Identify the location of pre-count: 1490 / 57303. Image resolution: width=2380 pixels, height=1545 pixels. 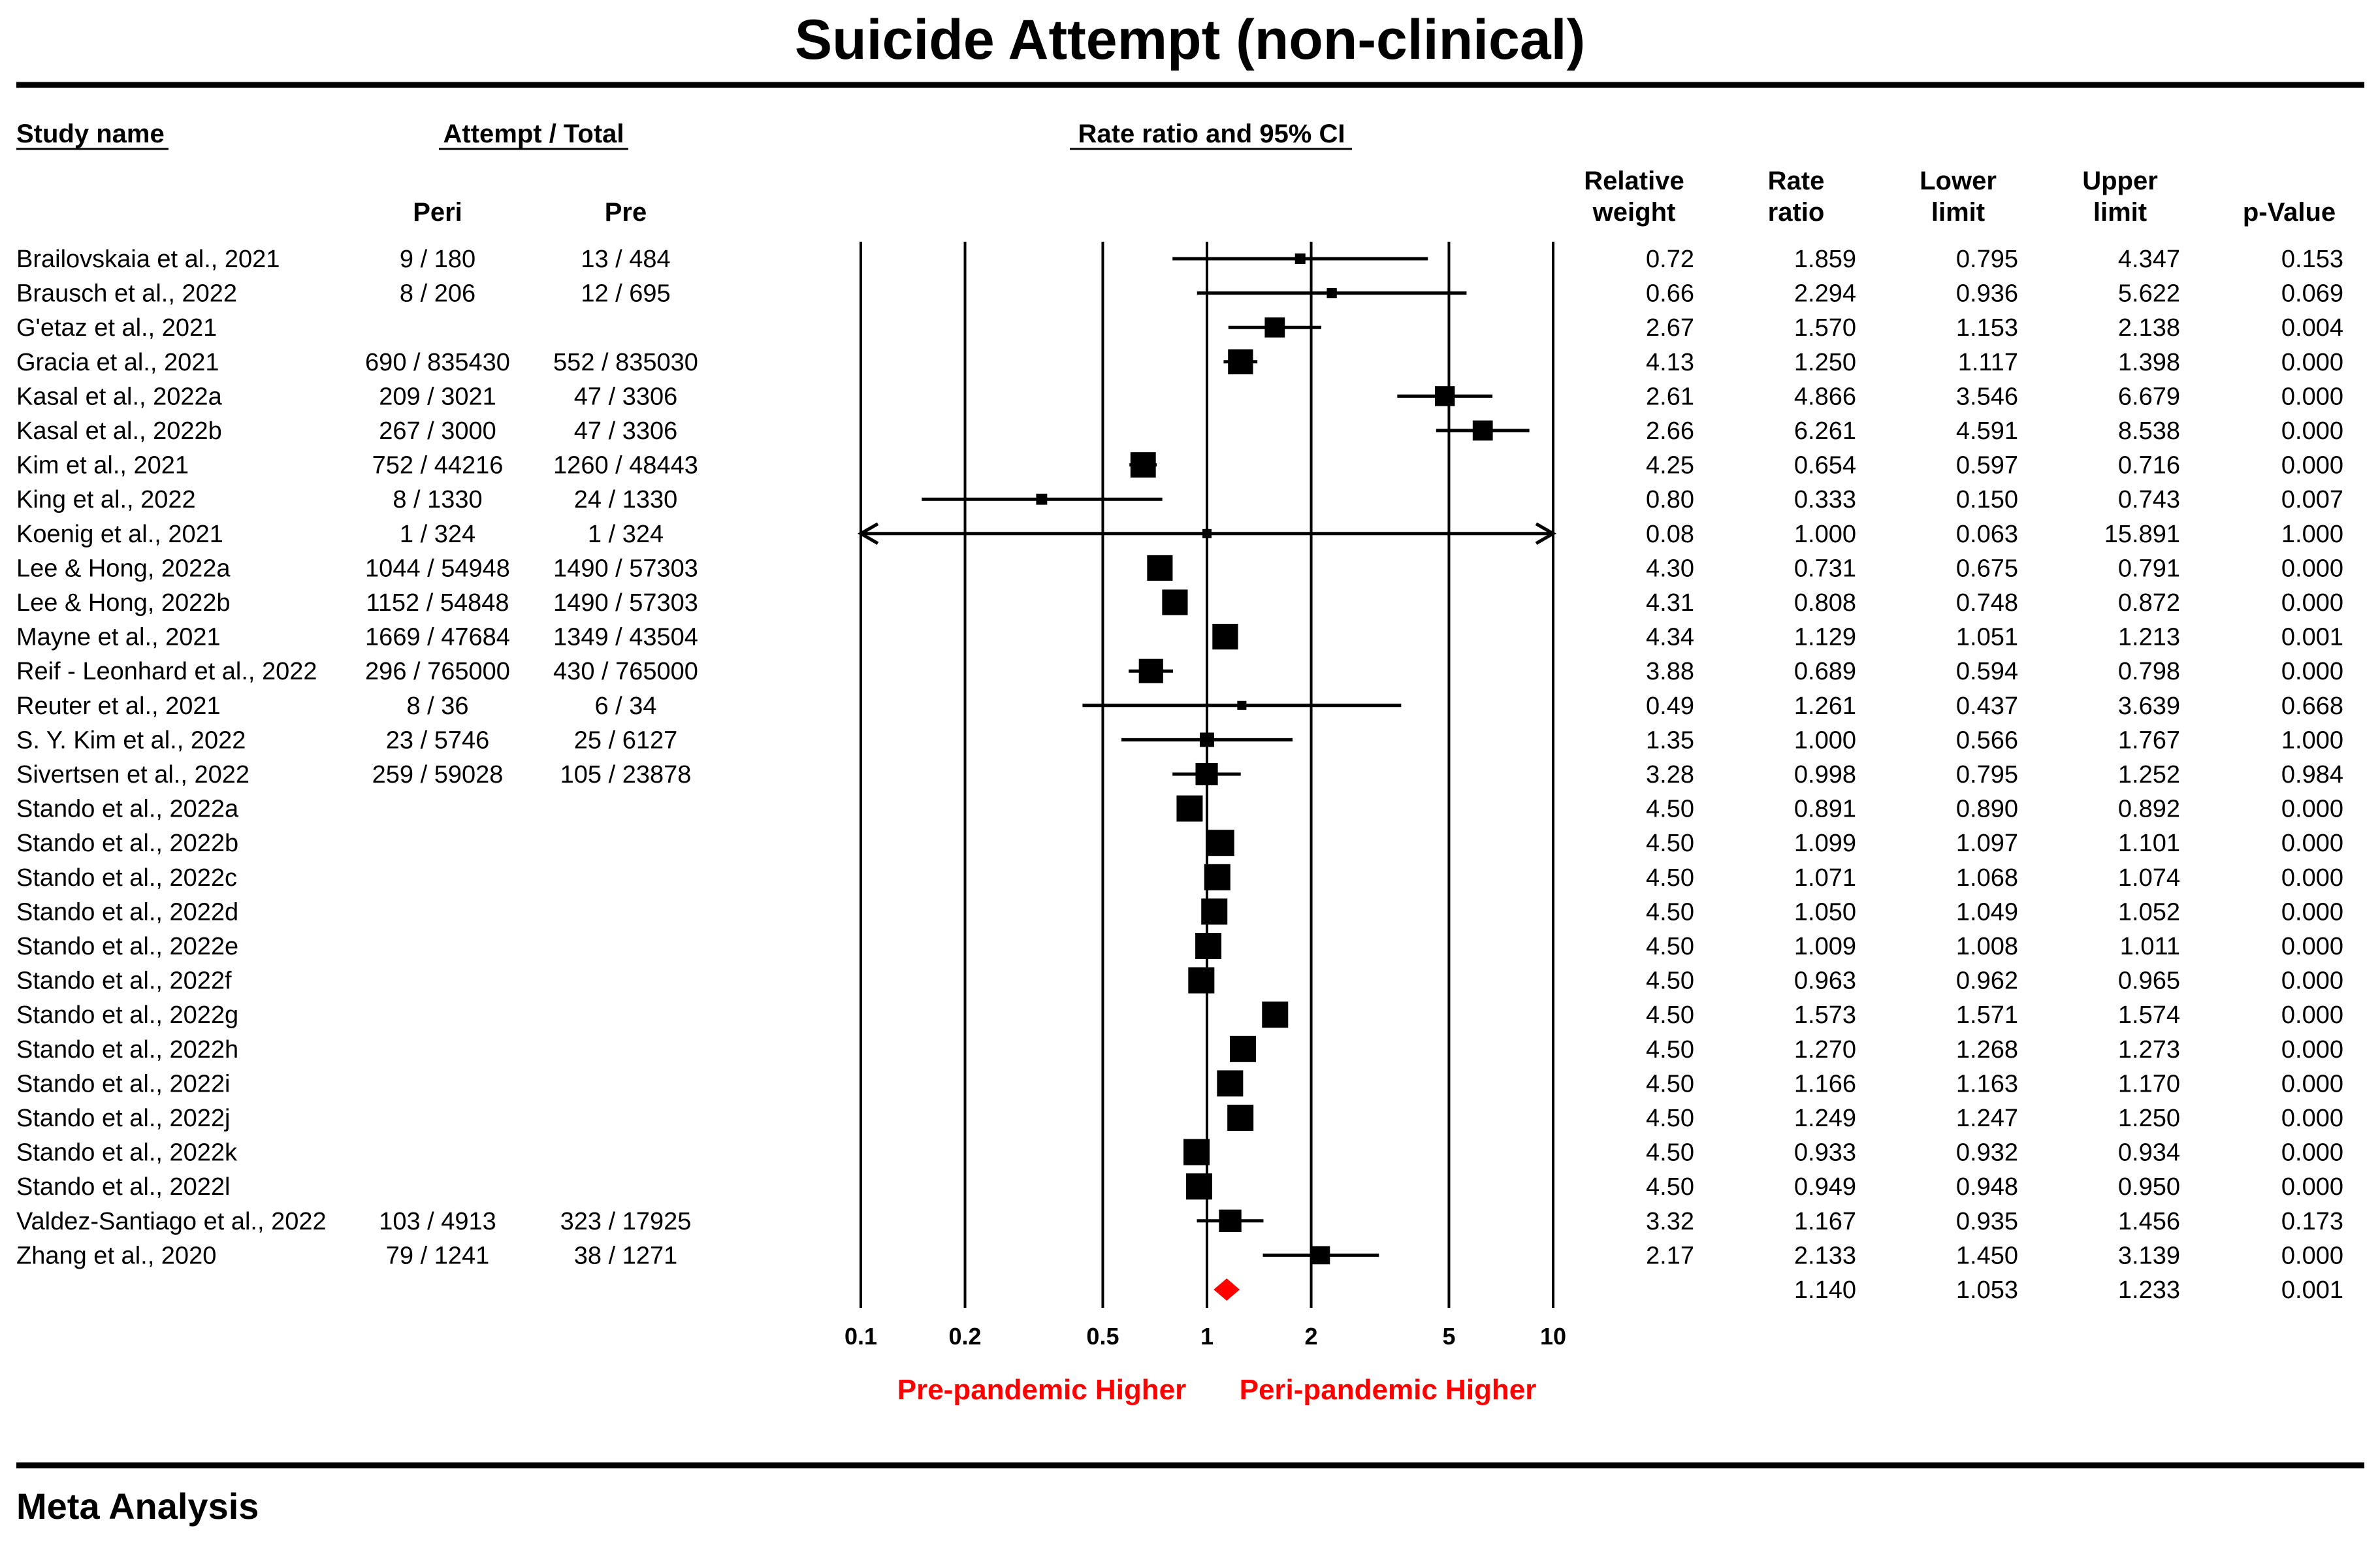
(625, 568).